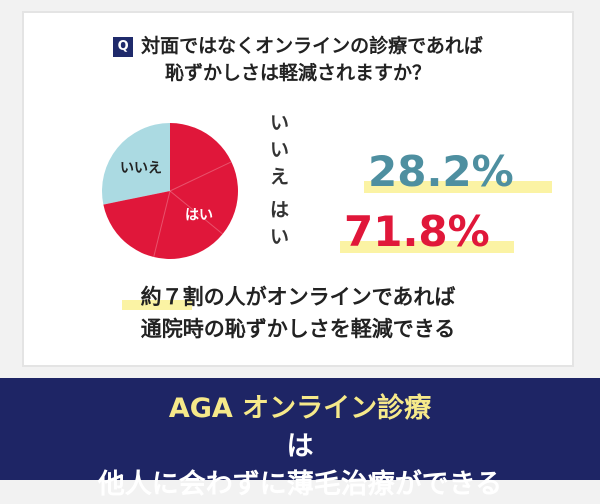 This screenshot has height=504, width=600. I want to click on question-line-1: Q 対面ではなくオンラインの診療であれば, so click(298, 46).